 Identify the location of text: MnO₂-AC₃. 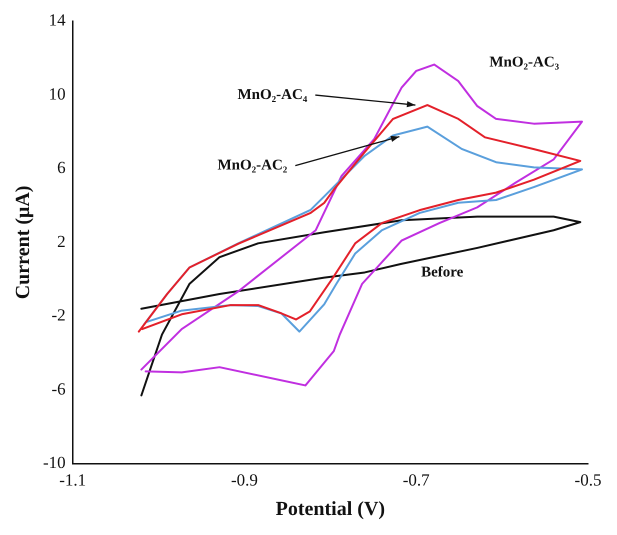
(524, 62).